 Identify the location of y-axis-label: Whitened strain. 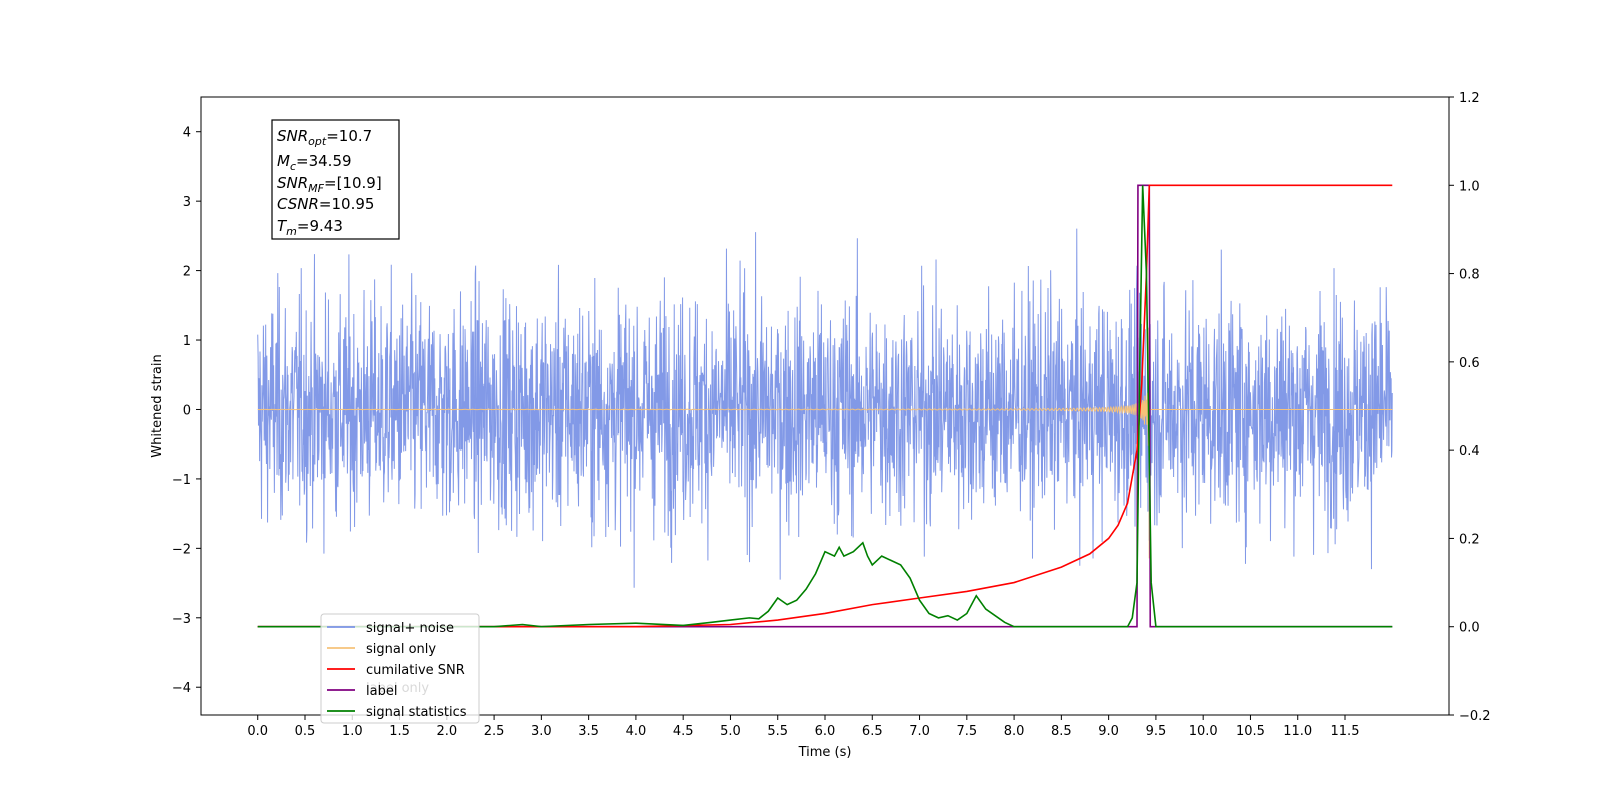
(157, 405).